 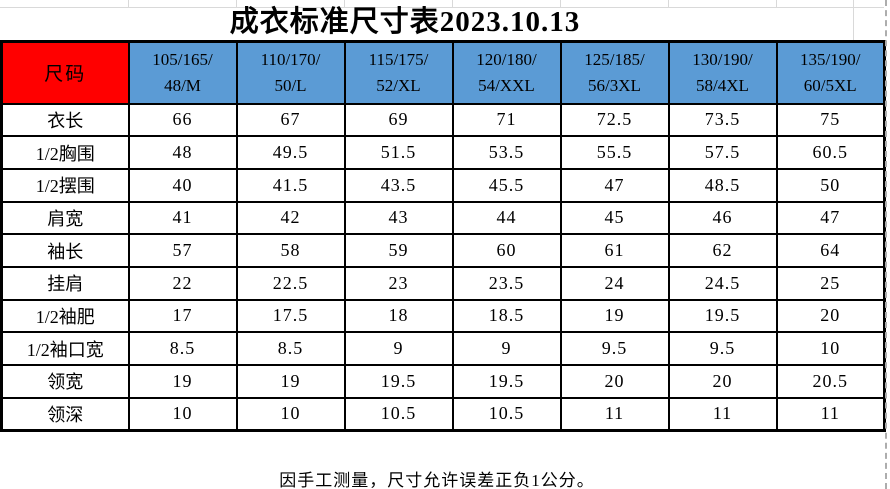 What do you see at coordinates (398, 152) in the screenshot?
I see `value-cell: 51.5` at bounding box center [398, 152].